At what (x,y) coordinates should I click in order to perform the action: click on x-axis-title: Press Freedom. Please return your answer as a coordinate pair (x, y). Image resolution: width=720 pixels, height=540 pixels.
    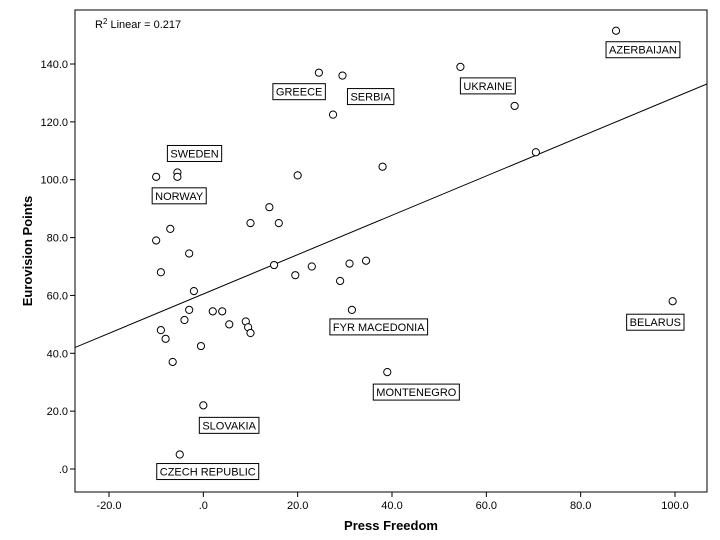
    Looking at the image, I should click on (391, 525).